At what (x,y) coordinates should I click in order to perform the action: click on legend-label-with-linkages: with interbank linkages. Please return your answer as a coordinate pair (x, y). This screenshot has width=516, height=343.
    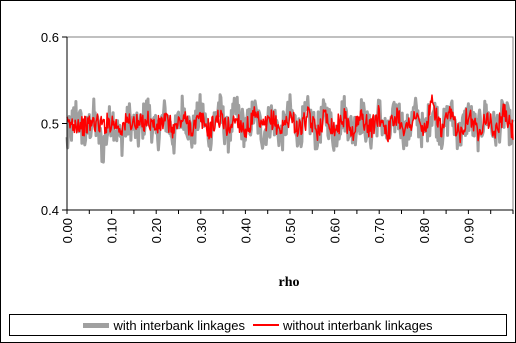
    Looking at the image, I should click on (179, 325).